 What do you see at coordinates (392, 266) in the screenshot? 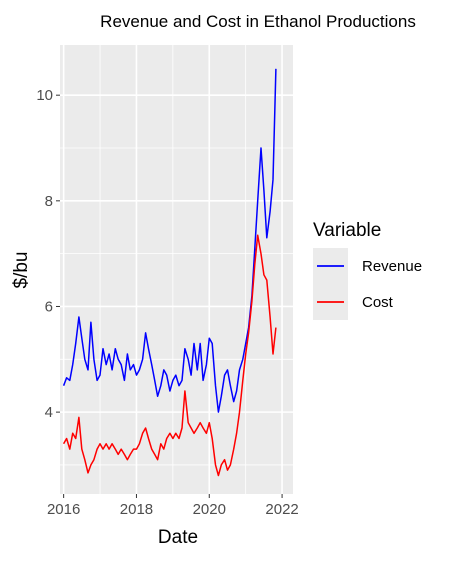
I see `legend-label-revenue: Revenue` at bounding box center [392, 266].